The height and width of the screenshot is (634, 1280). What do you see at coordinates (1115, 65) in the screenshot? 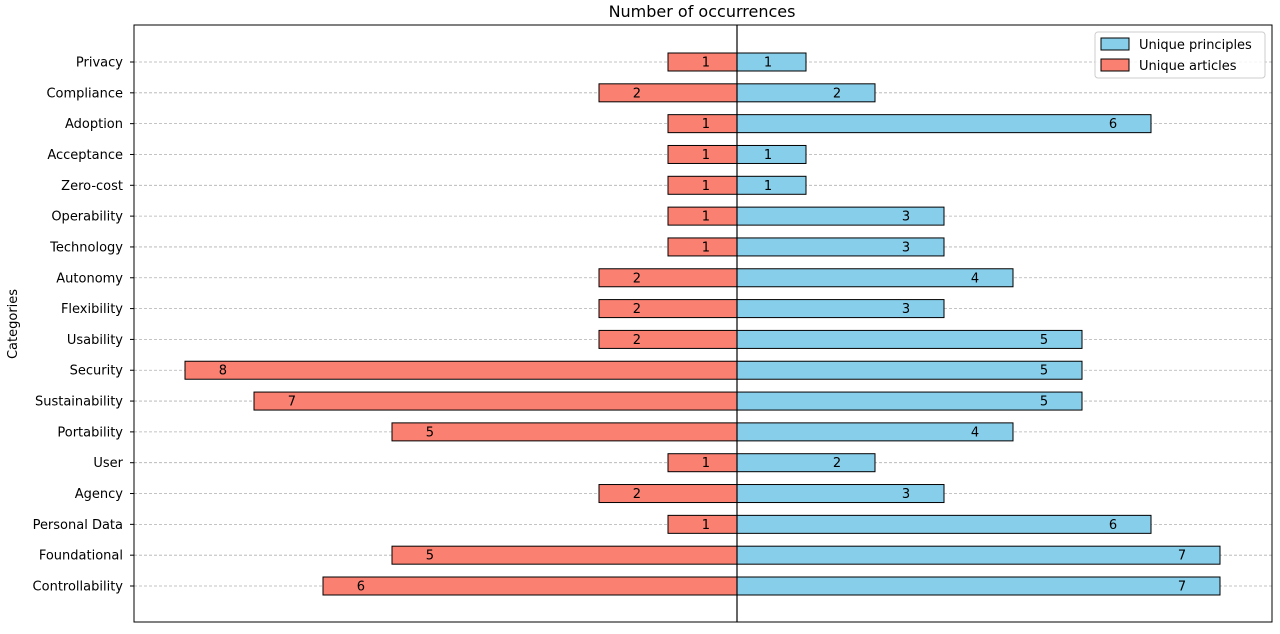
I see `legend-swatch-unique-articles` at bounding box center [1115, 65].